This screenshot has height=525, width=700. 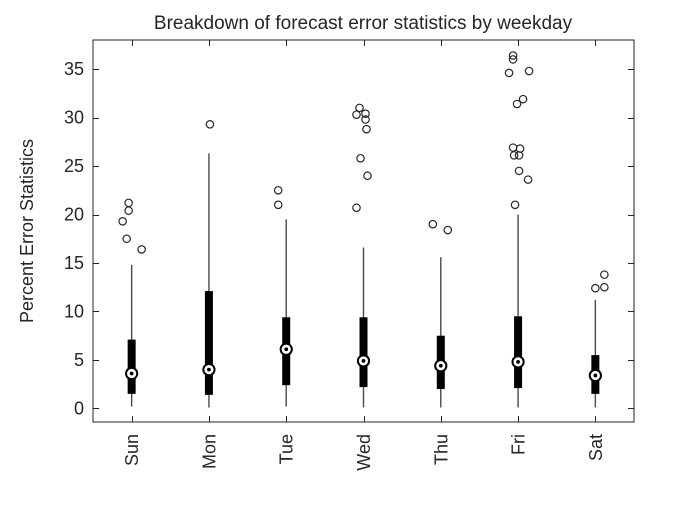 What do you see at coordinates (596, 447) in the screenshot?
I see `x-tick-label: Sat` at bounding box center [596, 447].